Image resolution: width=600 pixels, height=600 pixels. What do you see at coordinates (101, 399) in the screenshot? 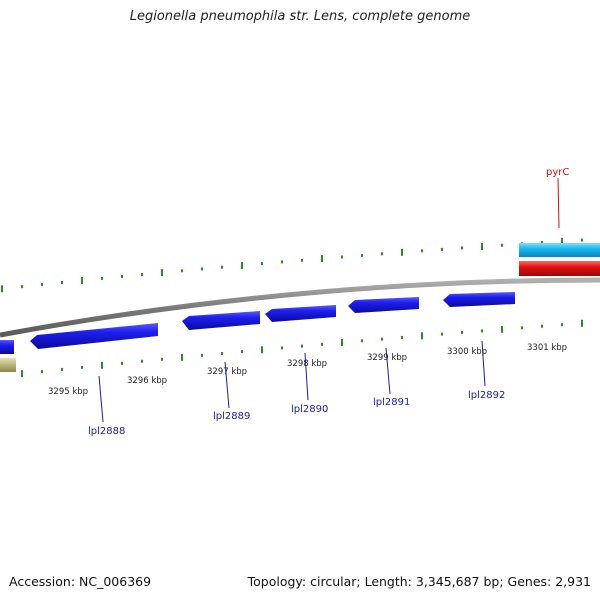
I see `lpl2888-leader` at bounding box center [101, 399].